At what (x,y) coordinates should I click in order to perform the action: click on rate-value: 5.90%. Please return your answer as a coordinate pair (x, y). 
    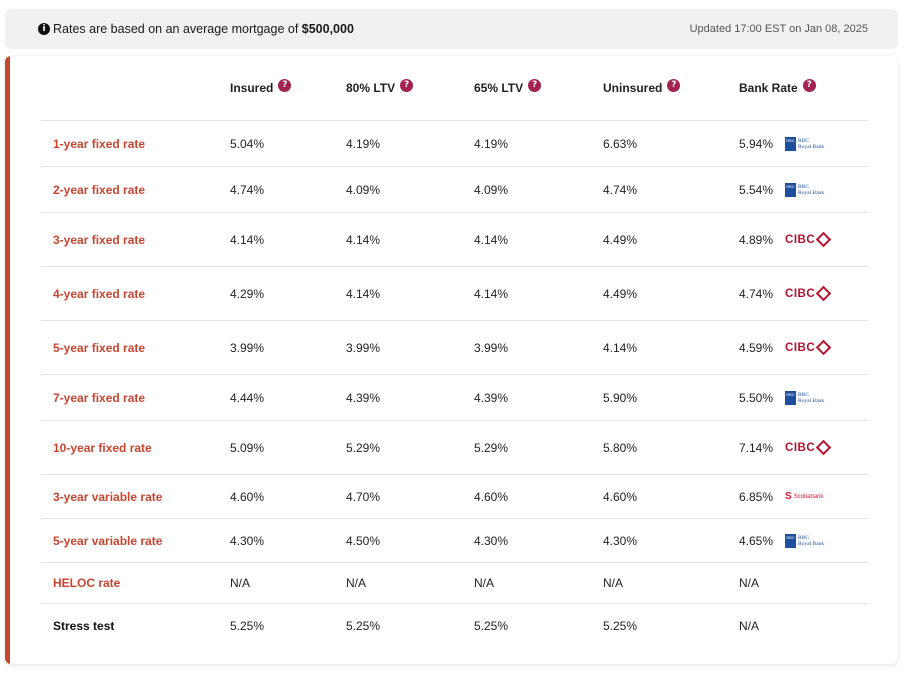
    Looking at the image, I should click on (620, 397).